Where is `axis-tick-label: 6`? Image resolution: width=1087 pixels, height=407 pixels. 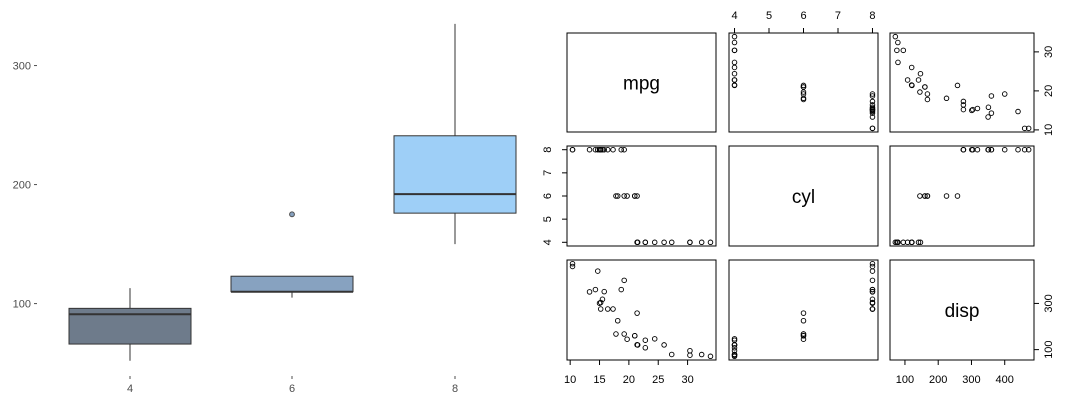 axis-tick-label: 6 is located at coordinates (803, 16).